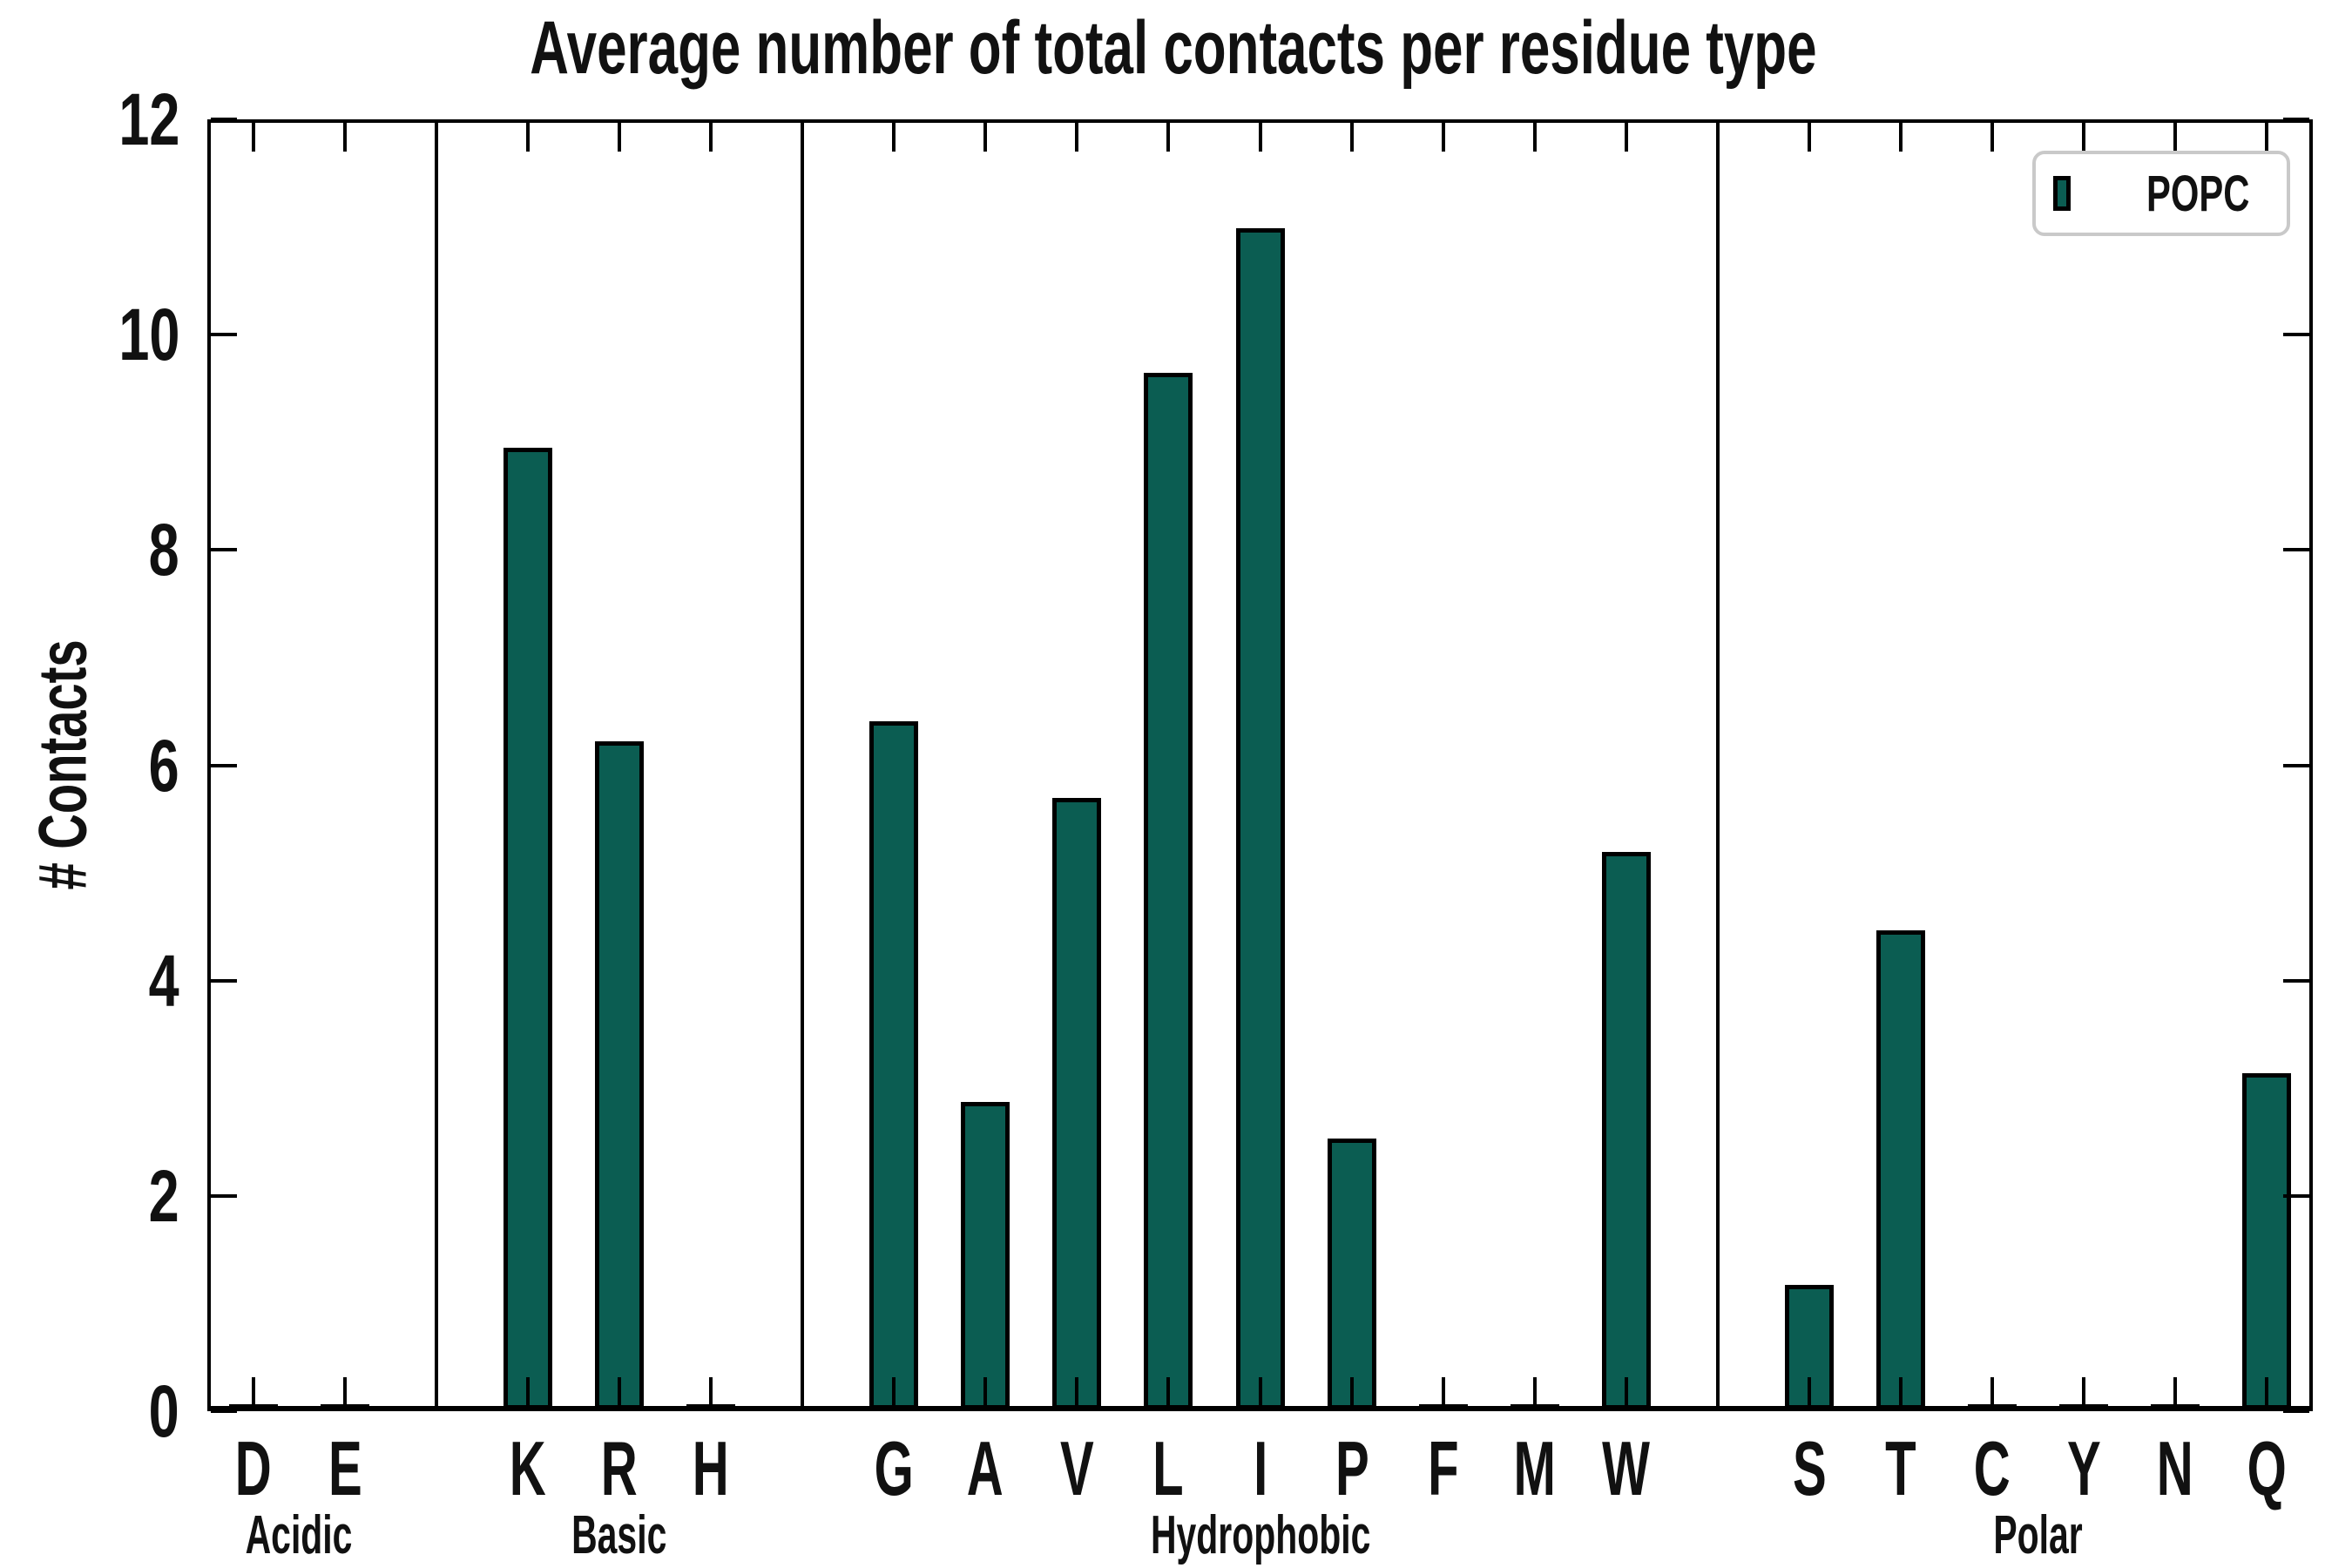 This screenshot has height=1568, width=2352. I want to click on x-tick-label-W-text: W, so click(1626, 1468).